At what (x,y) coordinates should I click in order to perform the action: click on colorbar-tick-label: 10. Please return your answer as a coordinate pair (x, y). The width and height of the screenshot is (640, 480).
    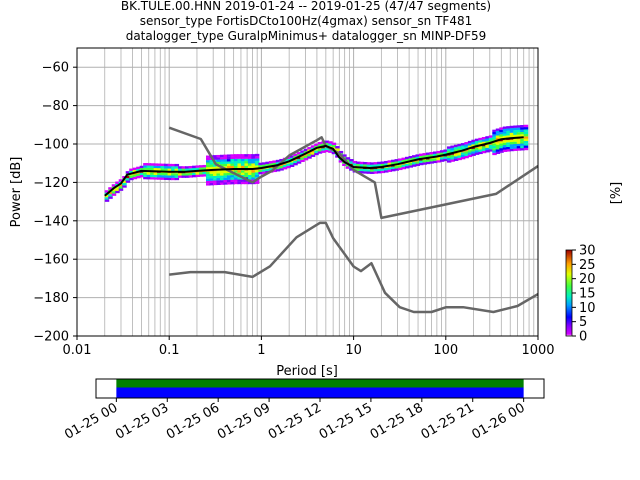
    Looking at the image, I should click on (587, 308).